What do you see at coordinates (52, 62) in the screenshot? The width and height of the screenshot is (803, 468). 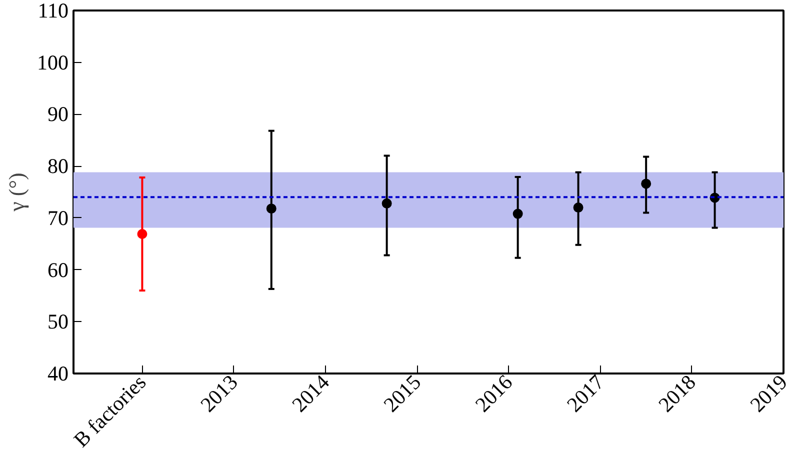 I see `y-tick-label: 100` at bounding box center [52, 62].